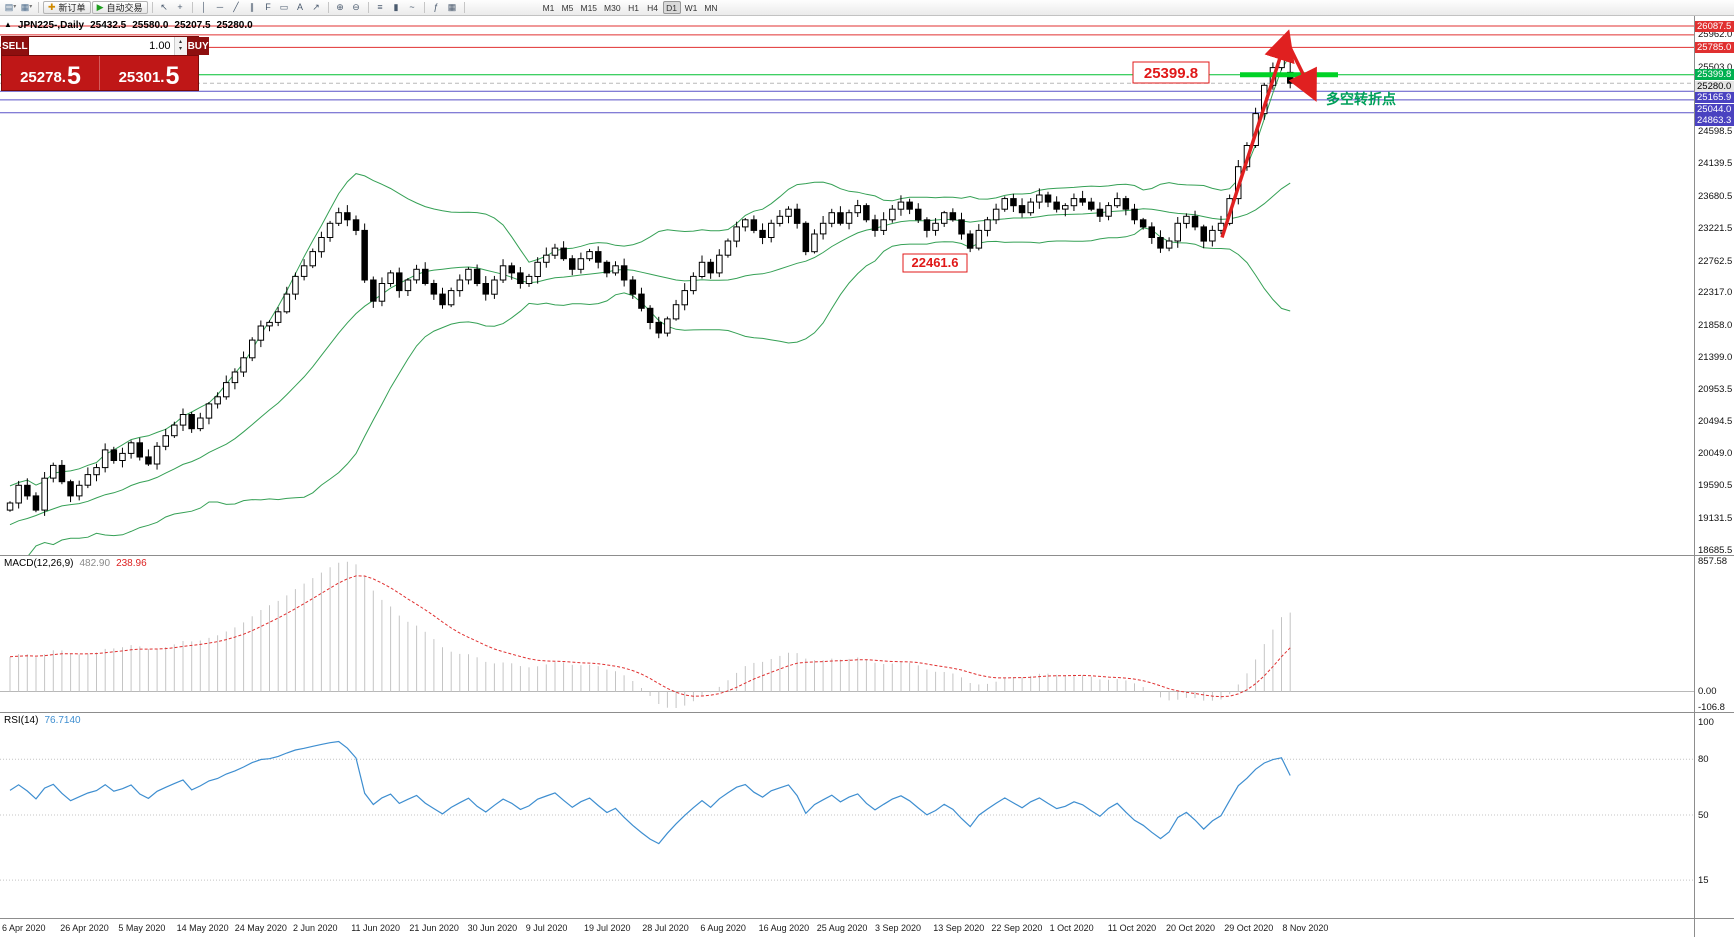 The width and height of the screenshot is (1734, 937). What do you see at coordinates (434, 928) in the screenshot?
I see `date-label: 21 Jun 2020` at bounding box center [434, 928].